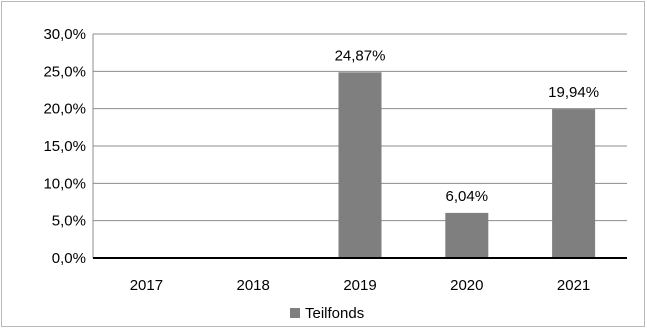 Image resolution: width=647 pixels, height=329 pixels. Describe the element at coordinates (573, 285) in the screenshot. I see `x-tick-label-2021: 2021` at that location.